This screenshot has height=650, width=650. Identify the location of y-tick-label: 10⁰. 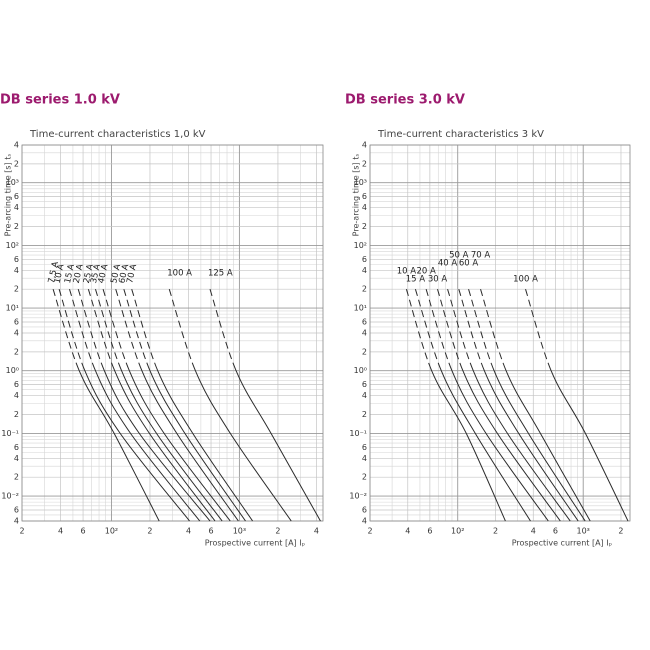
(360, 370).